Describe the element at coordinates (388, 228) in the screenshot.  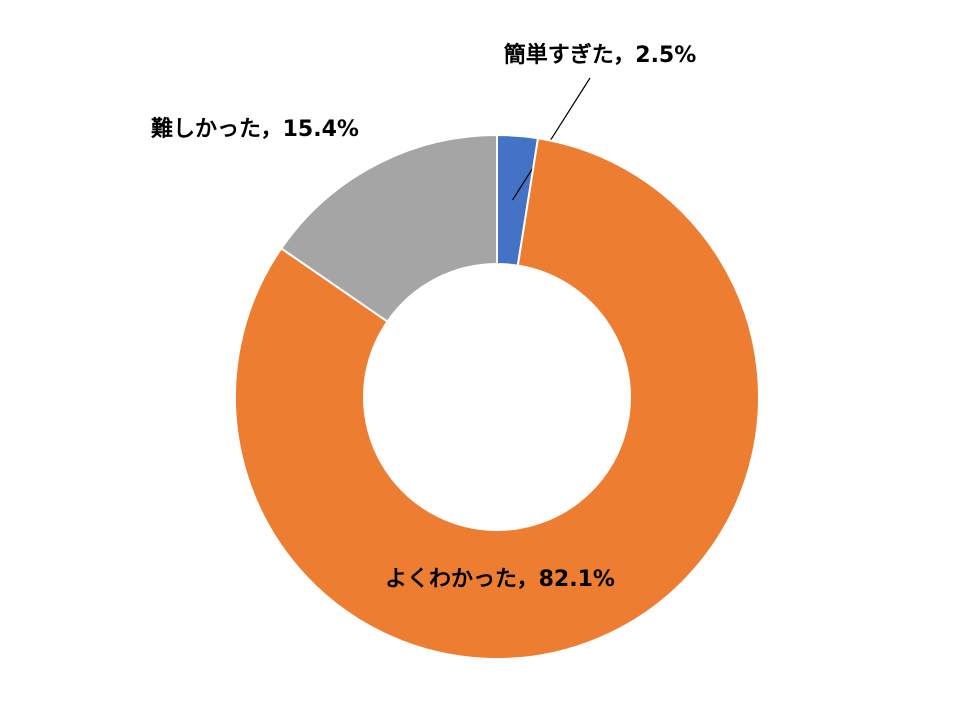
I see `slice` at that location.